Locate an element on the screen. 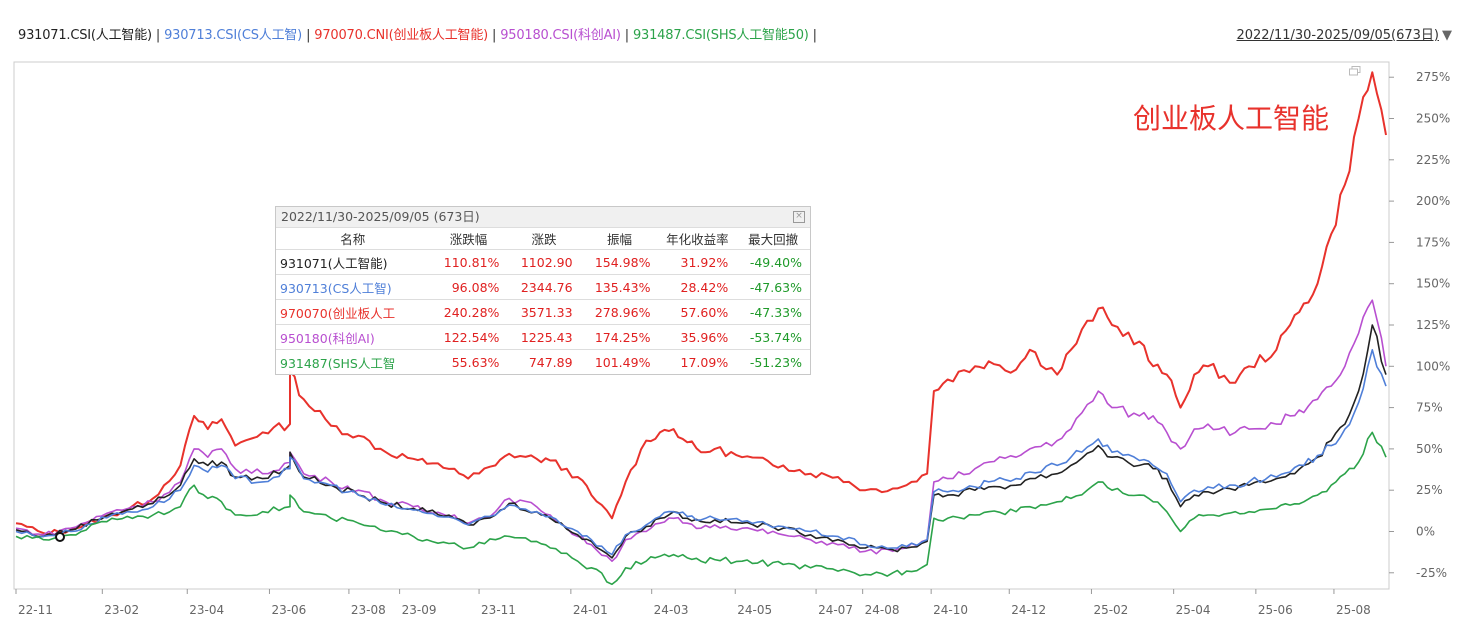  stats-cell: 101.49% is located at coordinates (622, 362).